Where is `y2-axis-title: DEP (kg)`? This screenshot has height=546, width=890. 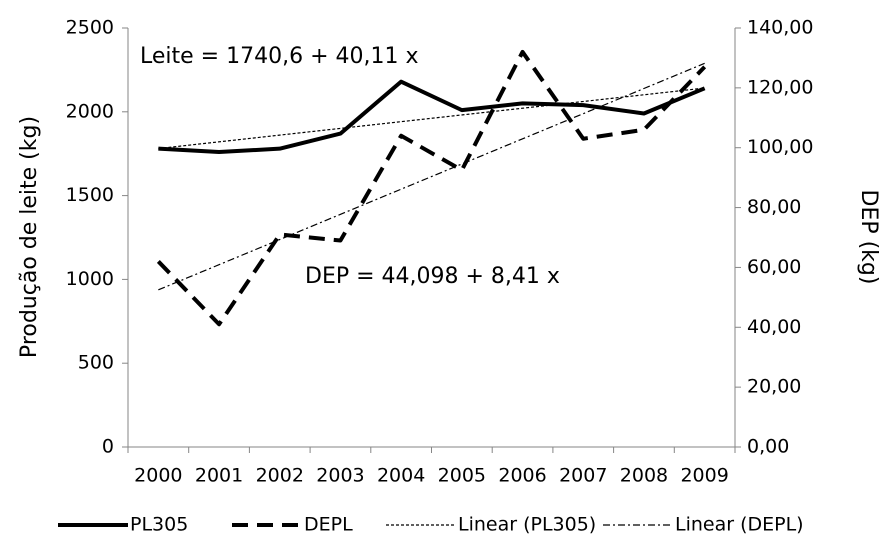
y2-axis-title: DEP (kg) is located at coordinates (868, 237).